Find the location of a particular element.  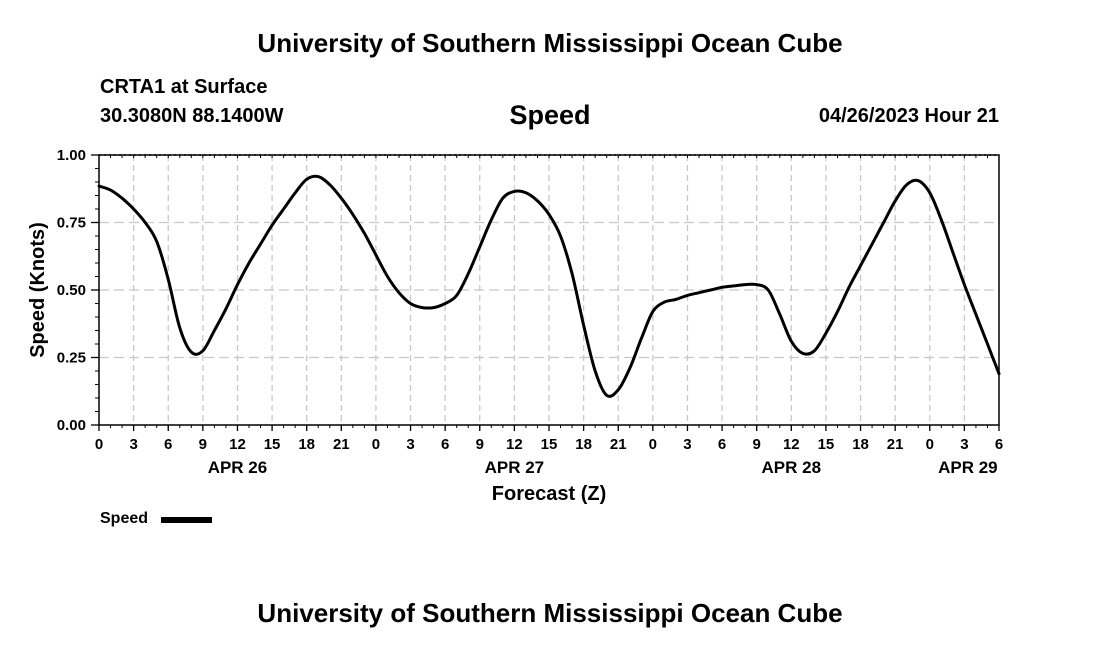

y-tick-label: 1.00 is located at coordinates (71, 155).